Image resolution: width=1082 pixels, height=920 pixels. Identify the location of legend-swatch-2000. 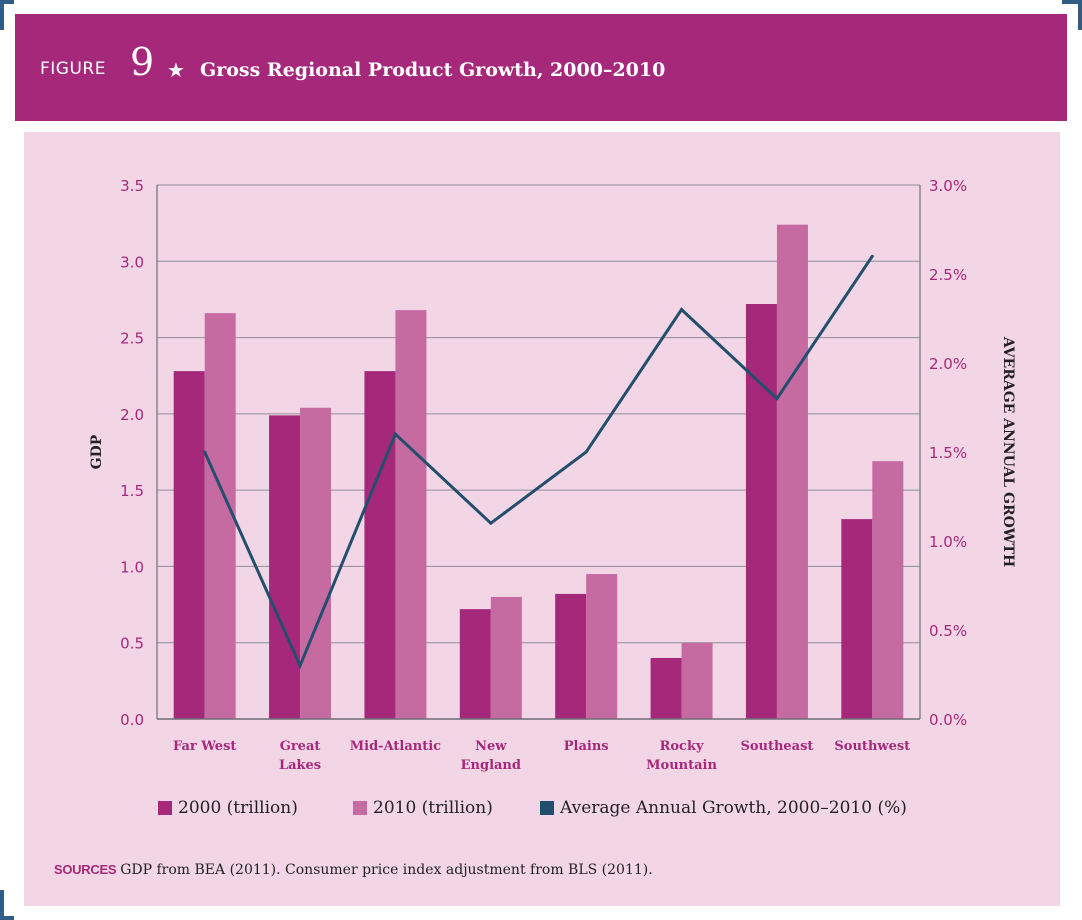
(165, 808).